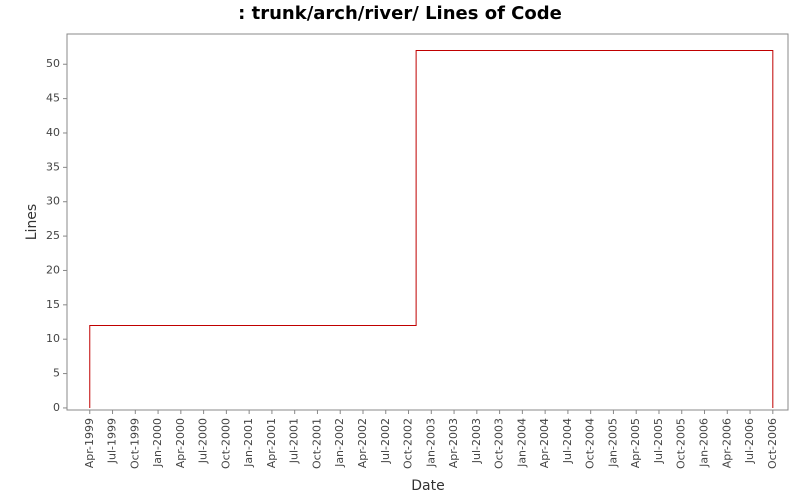 This screenshot has width=800, height=500. What do you see at coordinates (544, 443) in the screenshot?
I see `x-tick-label: Apr-2004` at bounding box center [544, 443].